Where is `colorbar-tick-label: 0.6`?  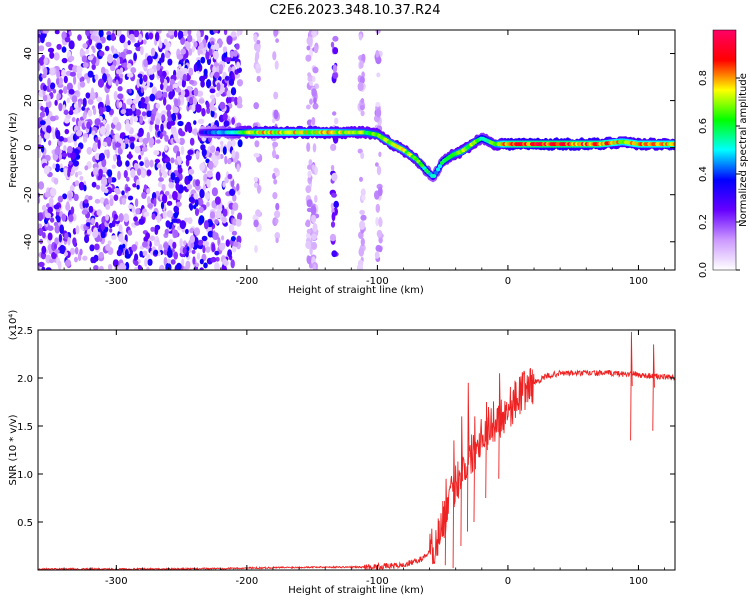
colorbar-tick-label: 0.6 is located at coordinates (703, 126).